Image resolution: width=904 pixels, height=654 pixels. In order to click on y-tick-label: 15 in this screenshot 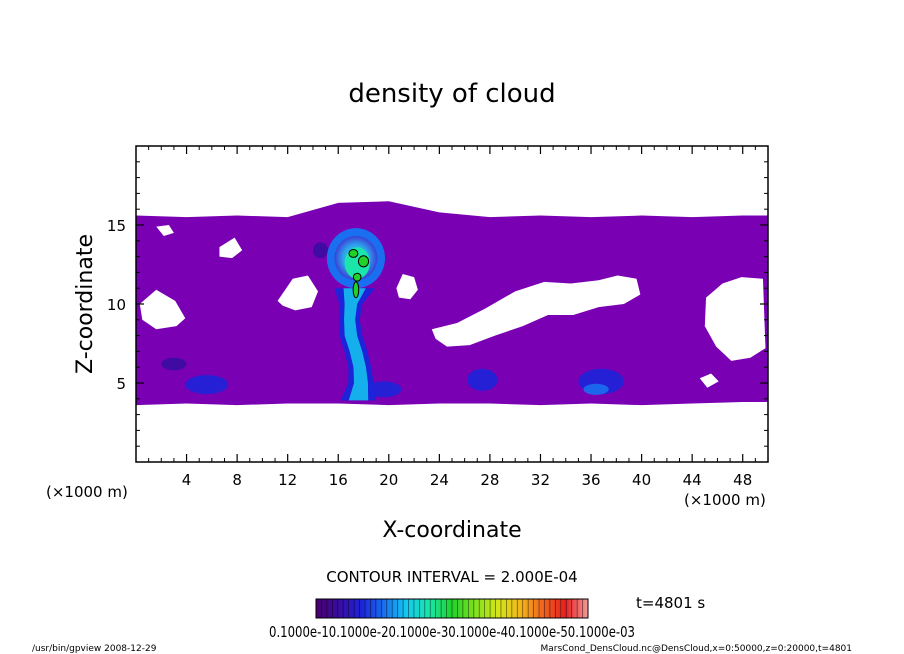, I will do `click(116, 226)`.